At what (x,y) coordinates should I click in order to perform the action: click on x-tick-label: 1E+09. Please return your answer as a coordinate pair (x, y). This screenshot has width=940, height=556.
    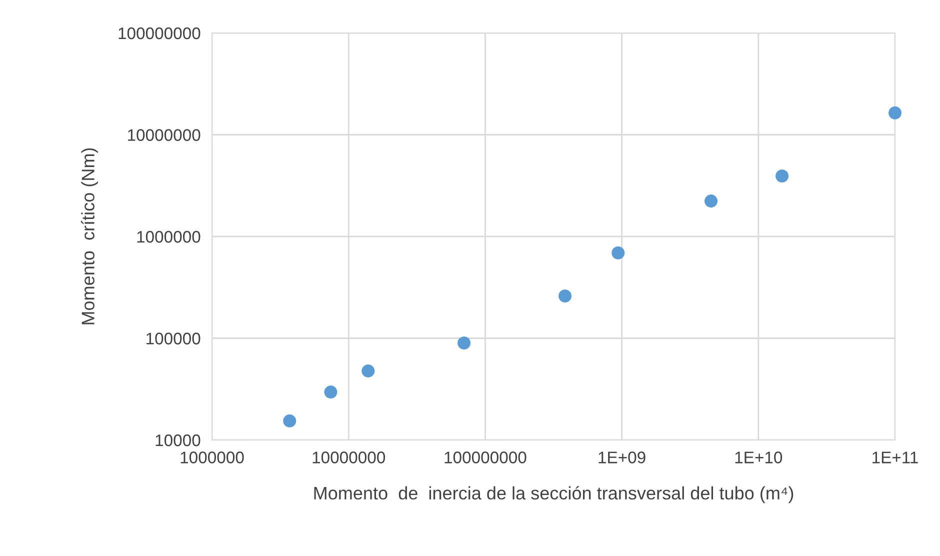
    Looking at the image, I should click on (622, 458).